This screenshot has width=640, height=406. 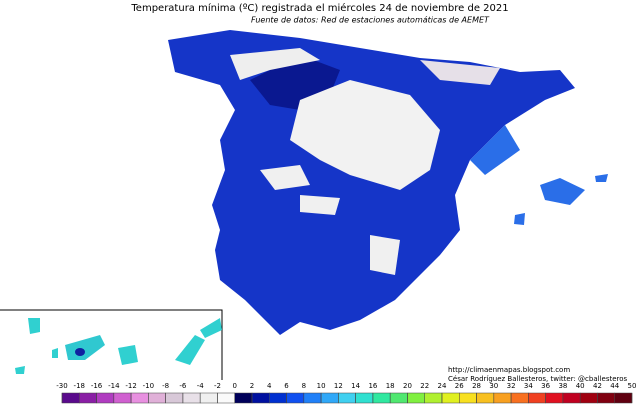 What do you see at coordinates (632, 386) in the screenshot?
I see `colorbar-label: 50` at bounding box center [632, 386].